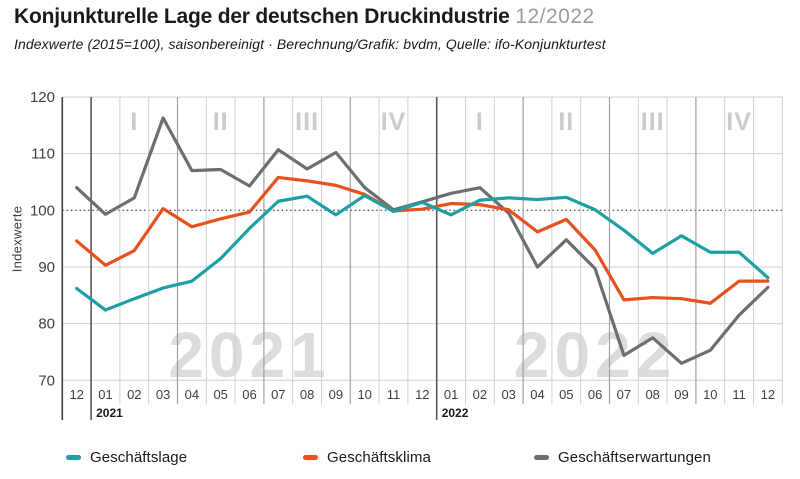  What do you see at coordinates (595, 355) in the screenshot?
I see `watermark-year: 2022` at bounding box center [595, 355].